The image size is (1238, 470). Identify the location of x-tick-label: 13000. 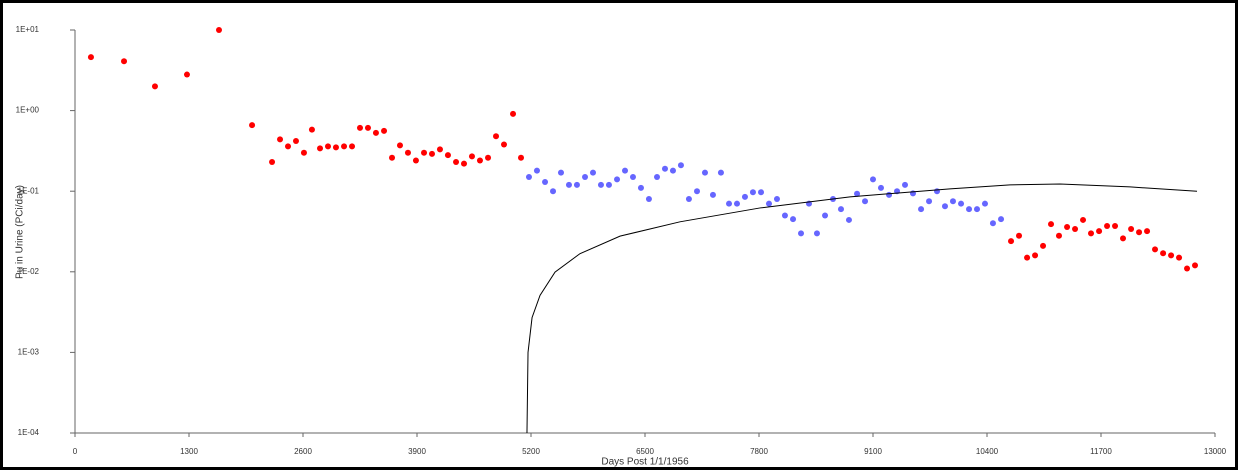
(1215, 451).